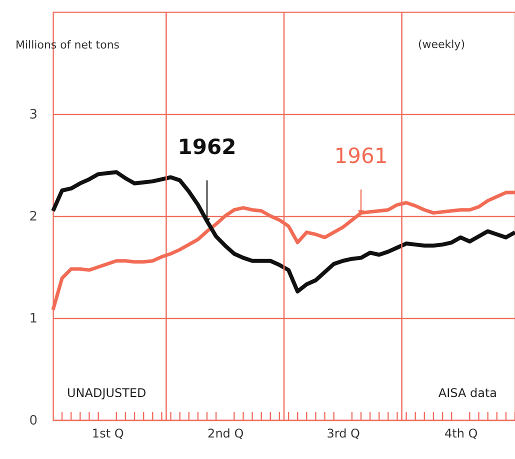  I want to click on y-tick-label: 2, so click(33, 217).